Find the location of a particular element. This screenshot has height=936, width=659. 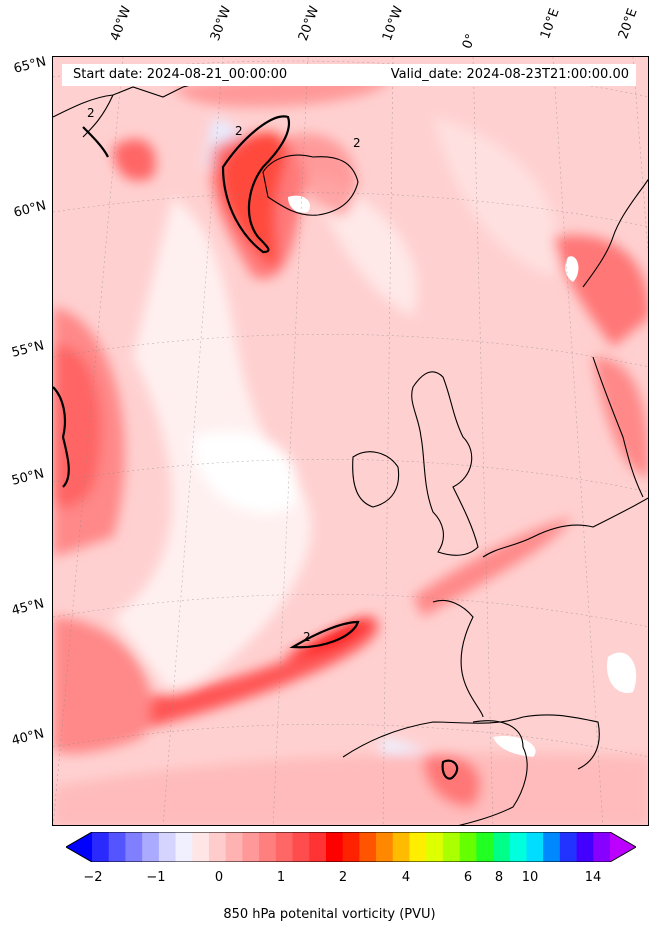

latitude-label: 50°N is located at coordinates (28, 477).